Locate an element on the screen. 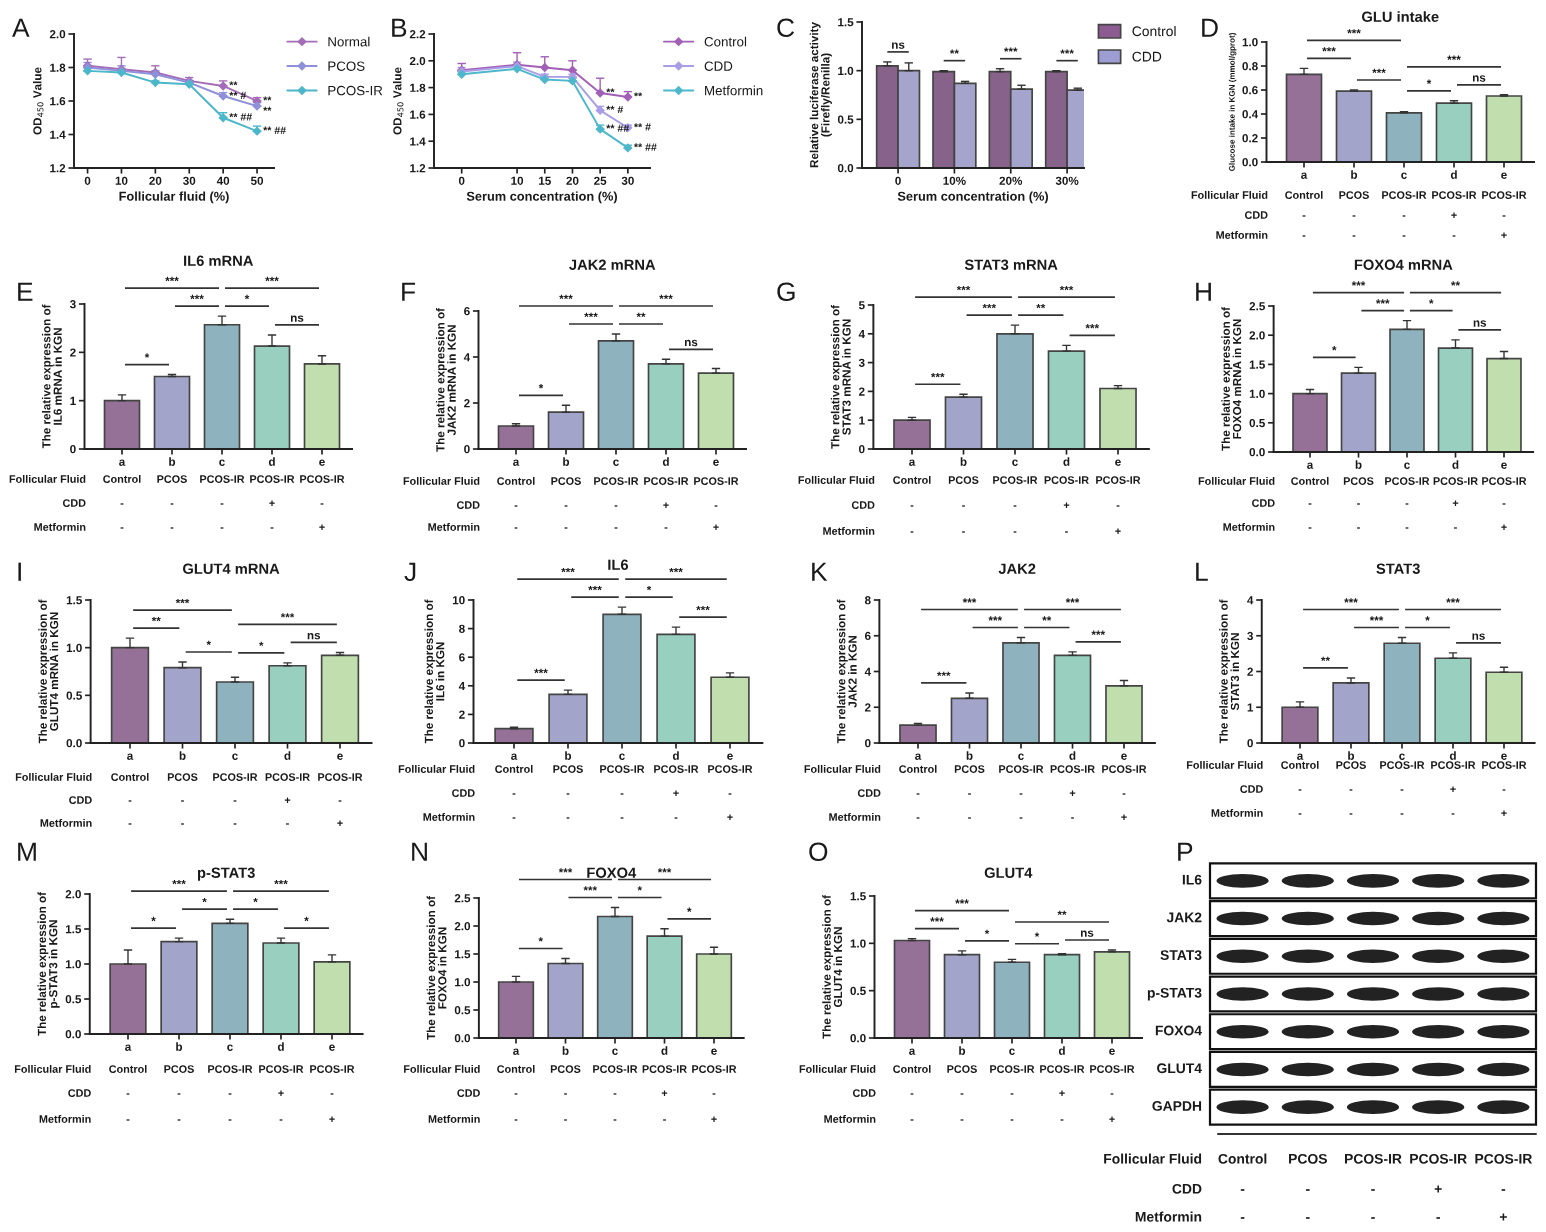  text: I is located at coordinates (19, 571).